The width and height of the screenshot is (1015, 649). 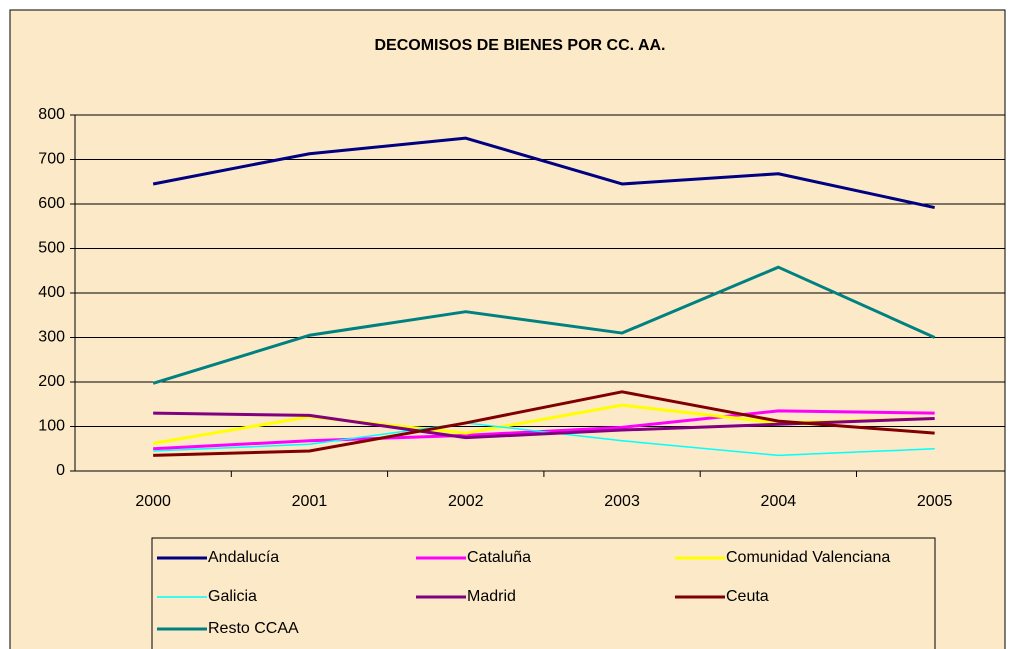 I want to click on y-tick-label: 700, so click(x=51, y=159).